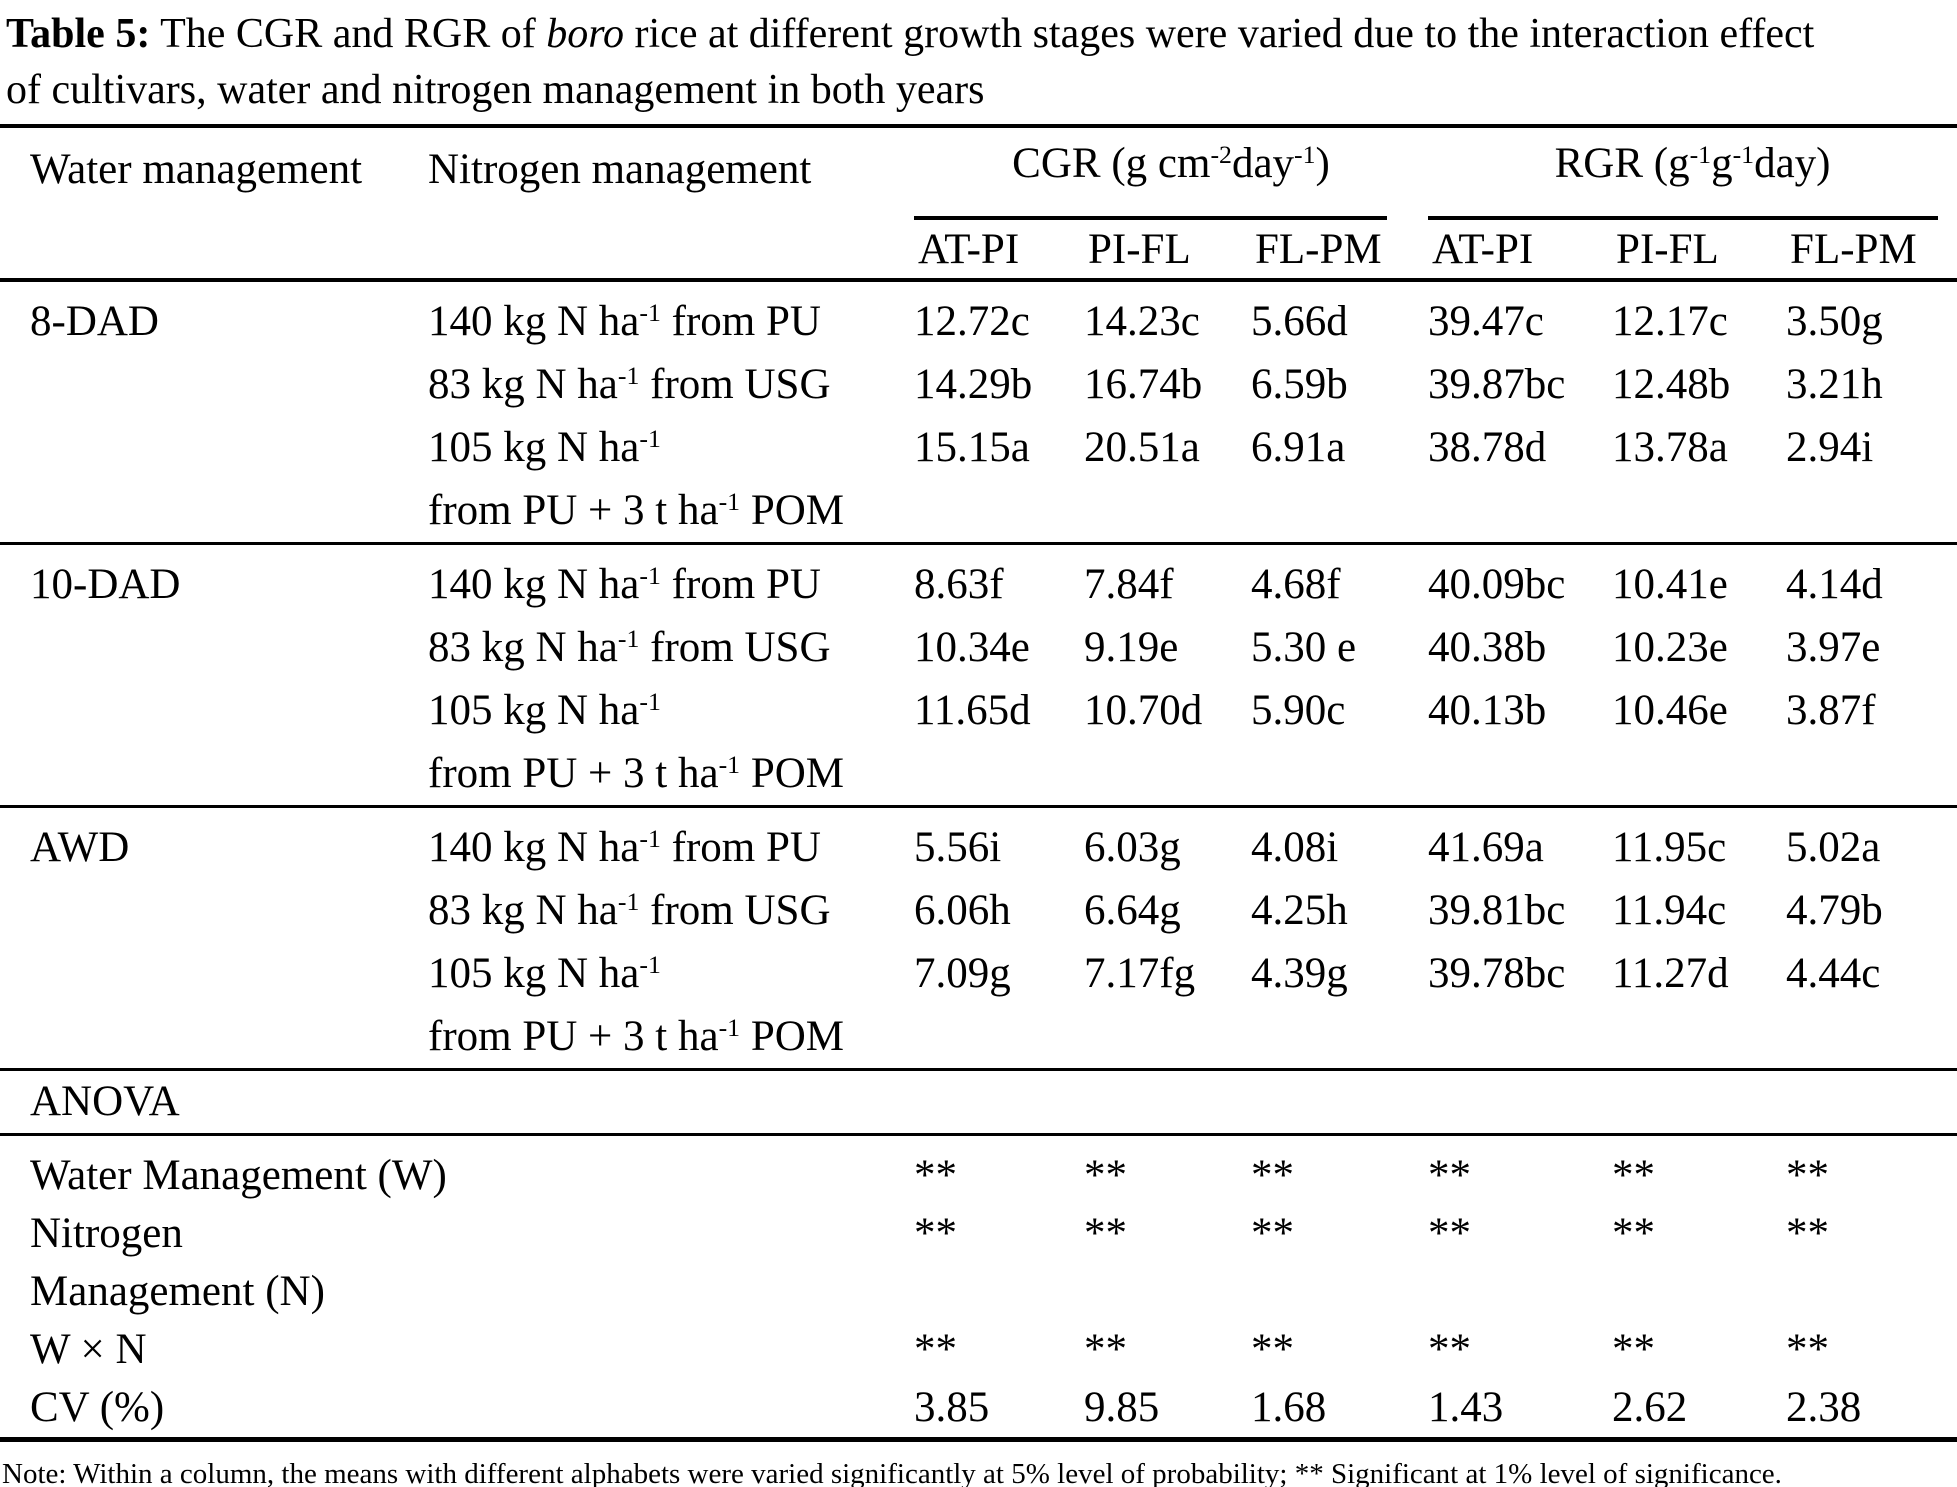 The width and height of the screenshot is (1957, 1487). What do you see at coordinates (1487, 647) in the screenshot?
I see `value-cell: 40.38b` at bounding box center [1487, 647].